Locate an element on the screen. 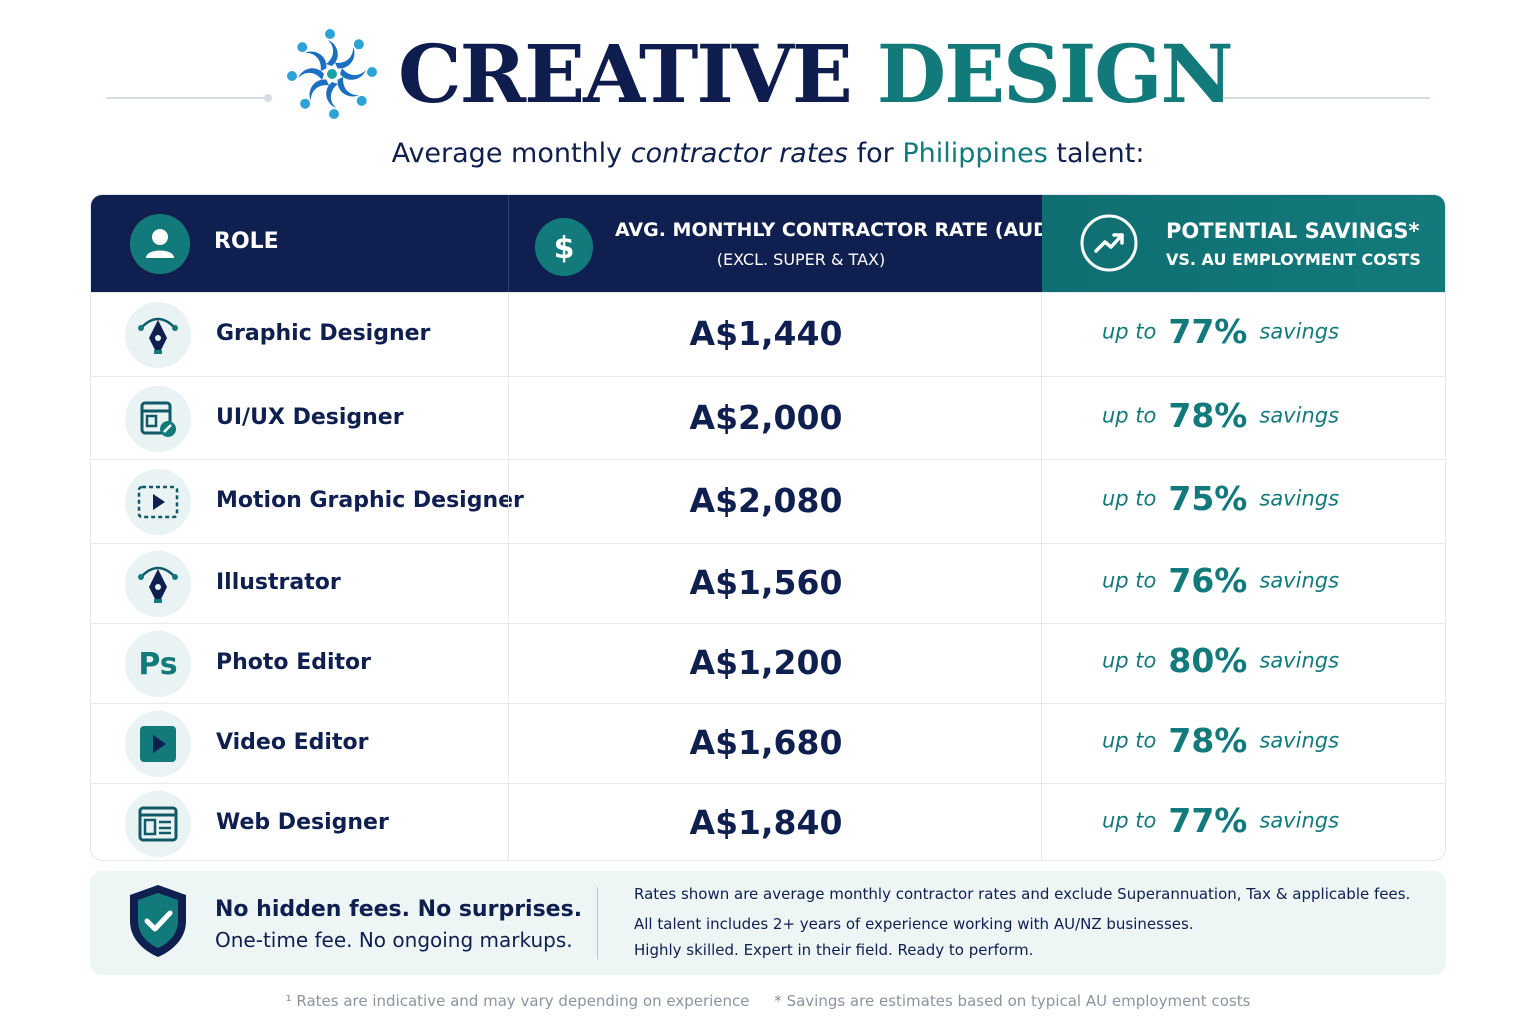  trending-up-icon is located at coordinates (1109, 243).